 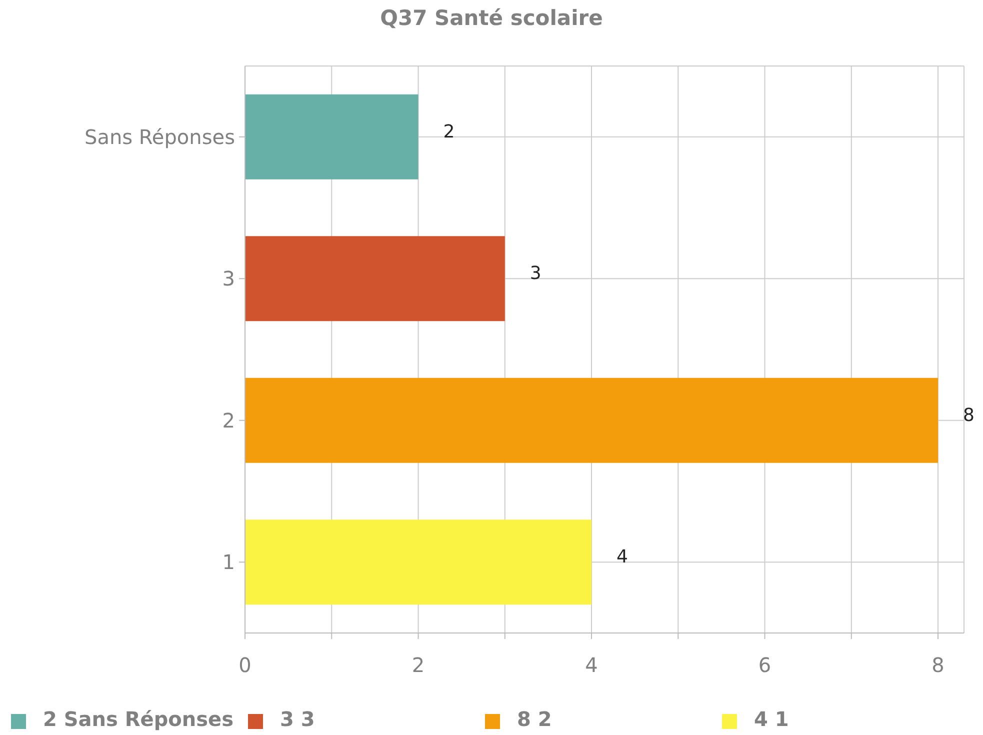 I want to click on y-tick-label: 1, so click(x=228, y=562).